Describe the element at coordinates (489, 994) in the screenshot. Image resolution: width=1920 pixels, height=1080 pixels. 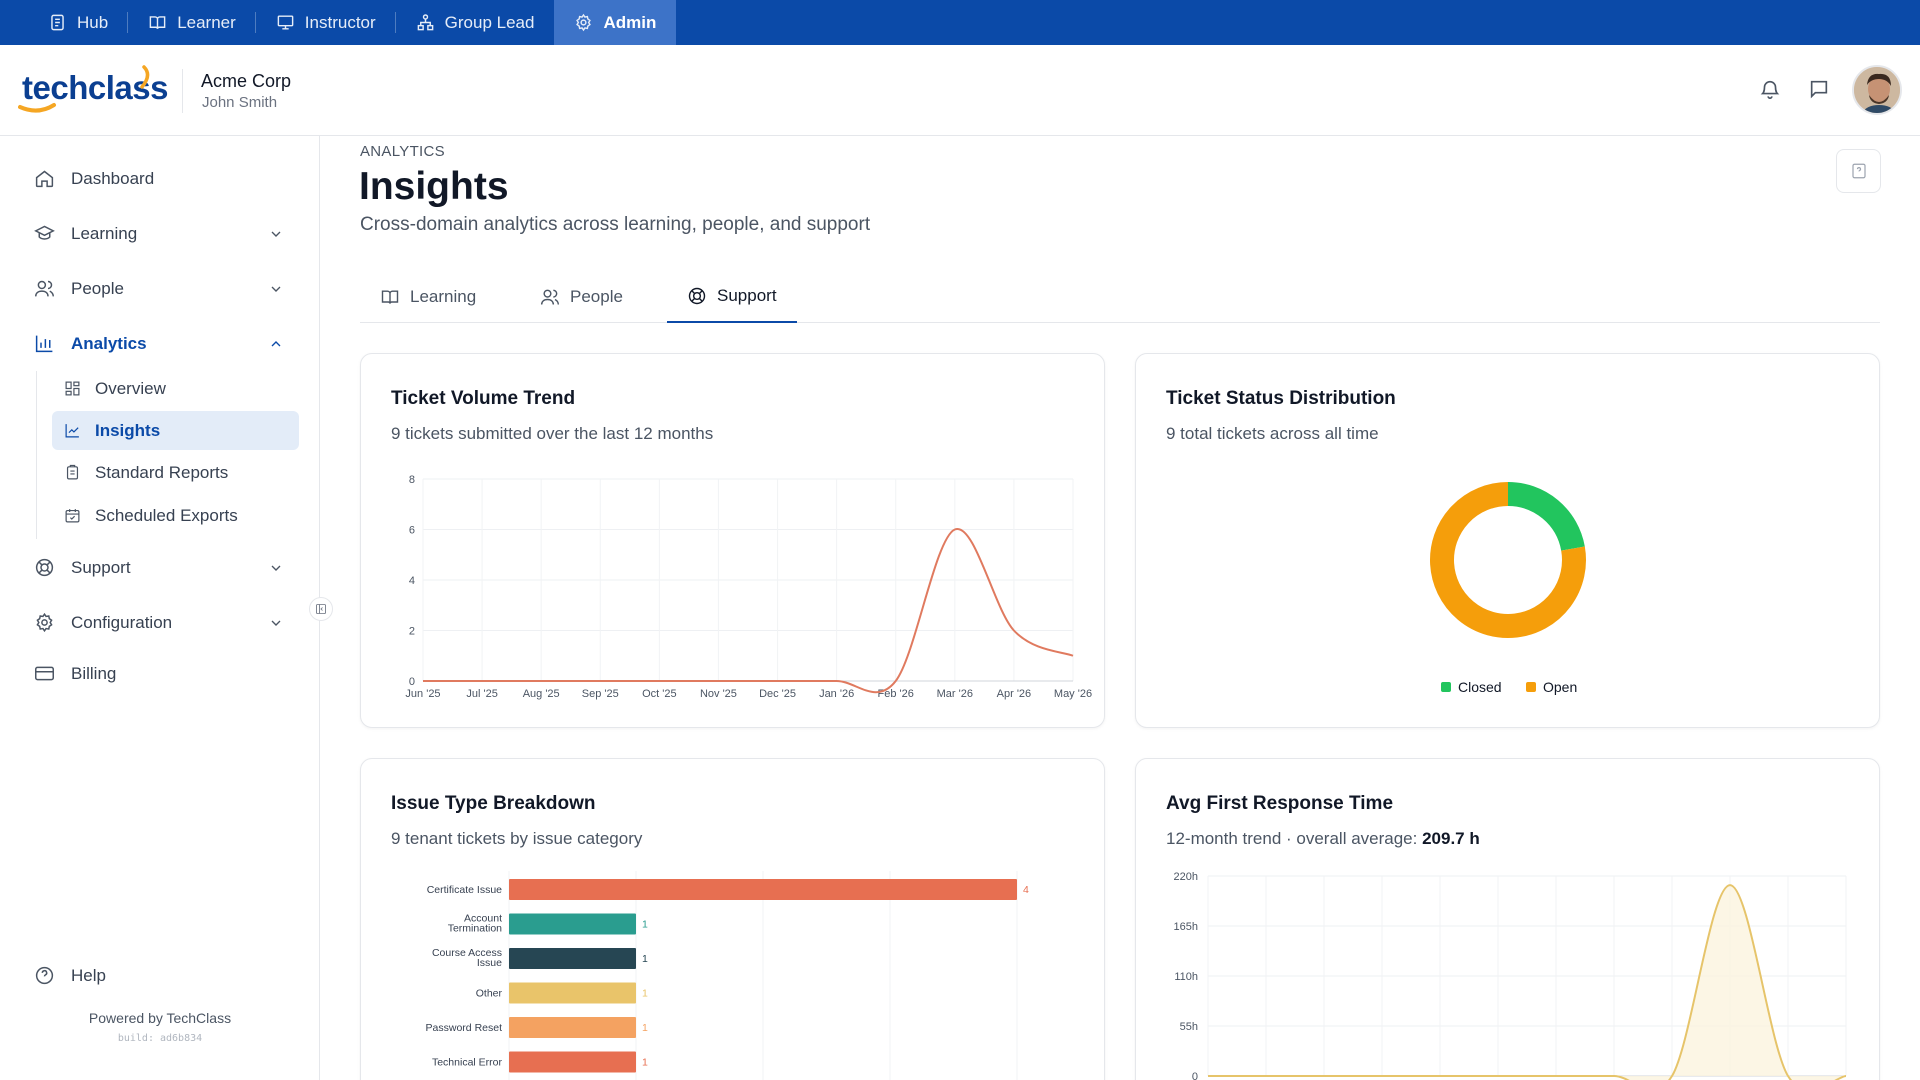
I see `category-label: Other` at that location.